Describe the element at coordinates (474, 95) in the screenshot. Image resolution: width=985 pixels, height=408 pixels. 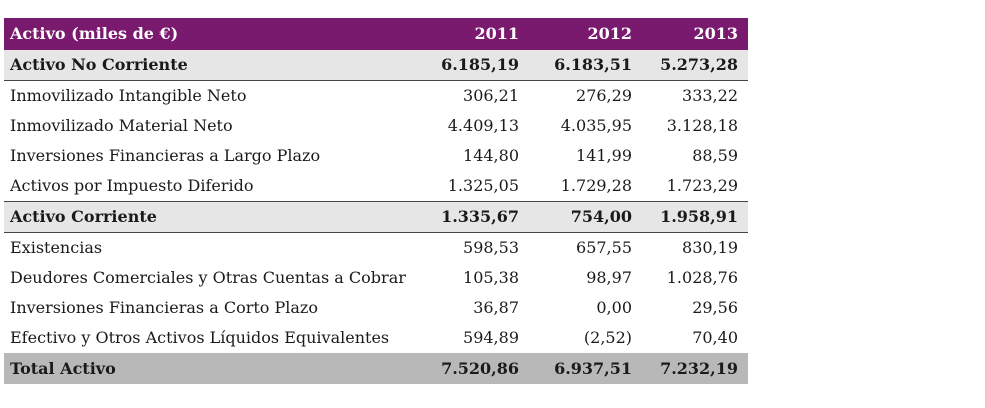
I see `row-value-2011: 306,21` at that location.